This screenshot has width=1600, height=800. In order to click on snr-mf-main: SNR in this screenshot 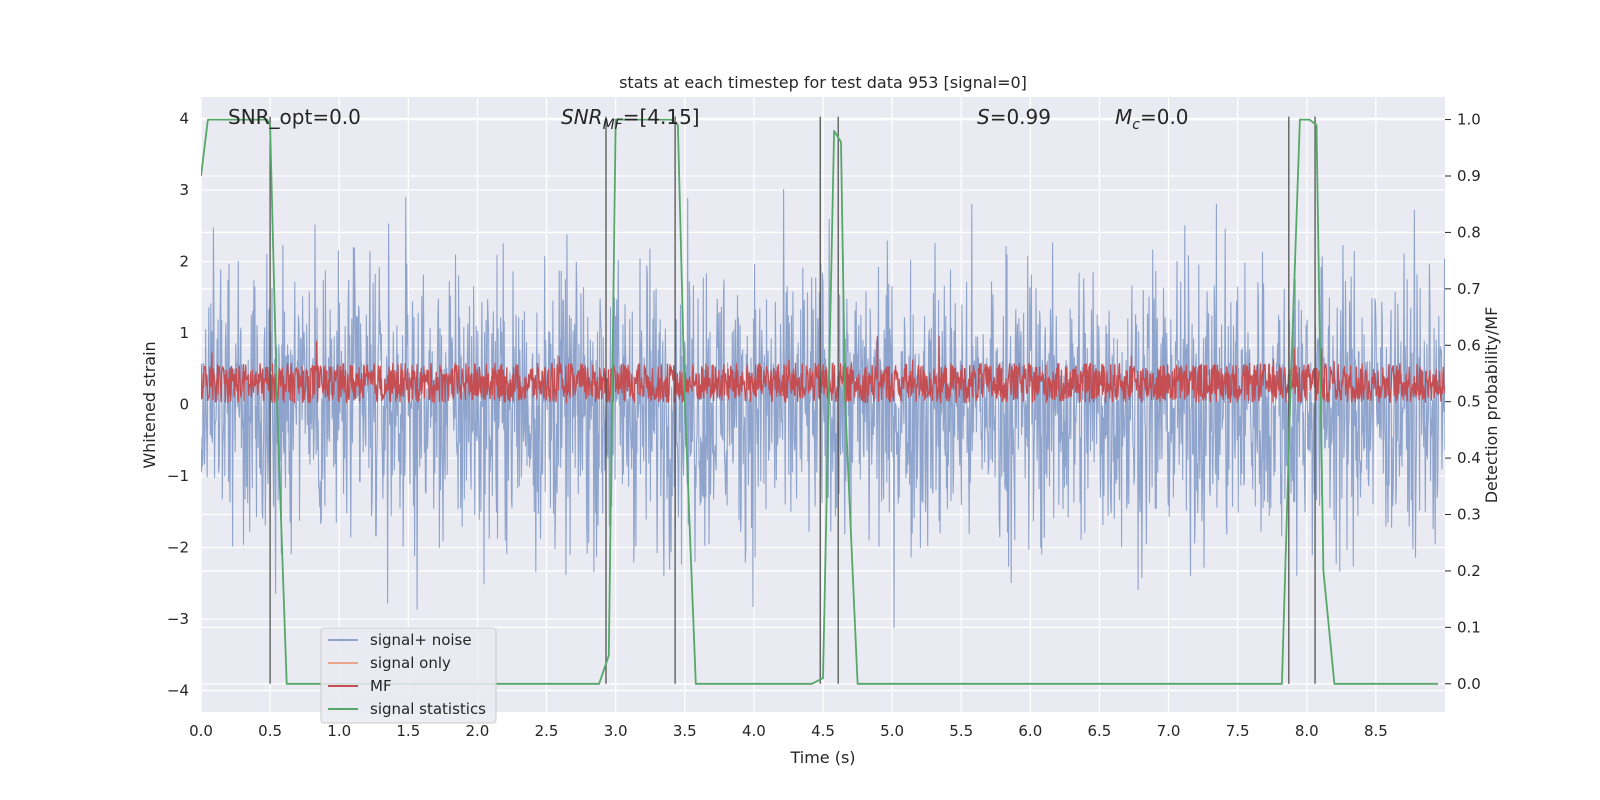, I will do `click(582, 117)`.